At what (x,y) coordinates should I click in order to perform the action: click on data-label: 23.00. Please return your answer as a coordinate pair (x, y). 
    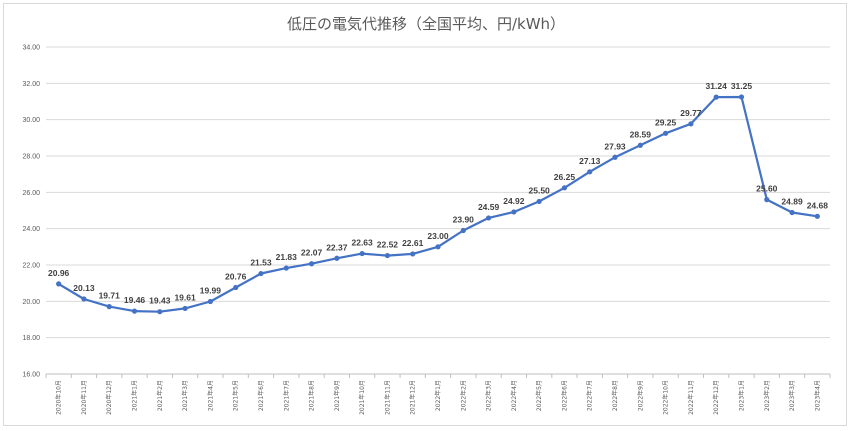
    Looking at the image, I should click on (438, 236).